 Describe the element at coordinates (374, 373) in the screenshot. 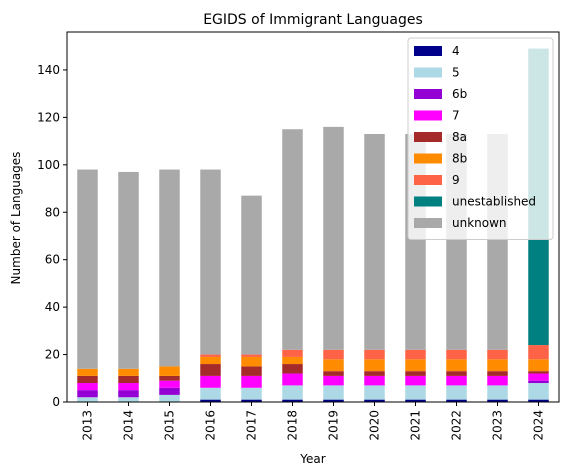

I see `bar-2020-8a` at that location.